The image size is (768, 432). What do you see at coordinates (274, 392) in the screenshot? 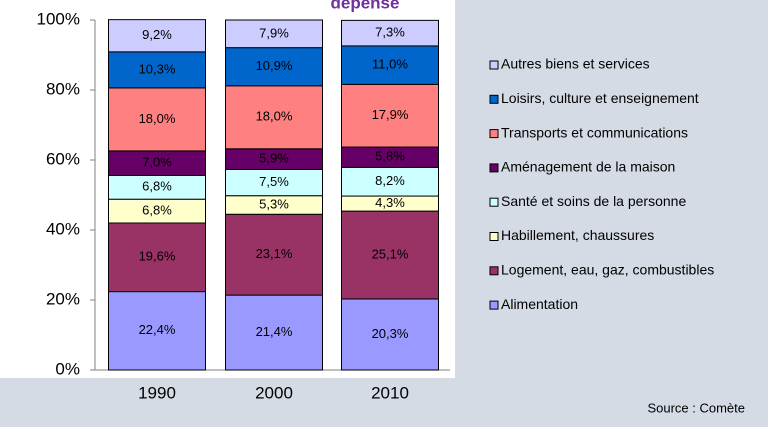
I see `x-tick-label: 2000` at bounding box center [274, 392].